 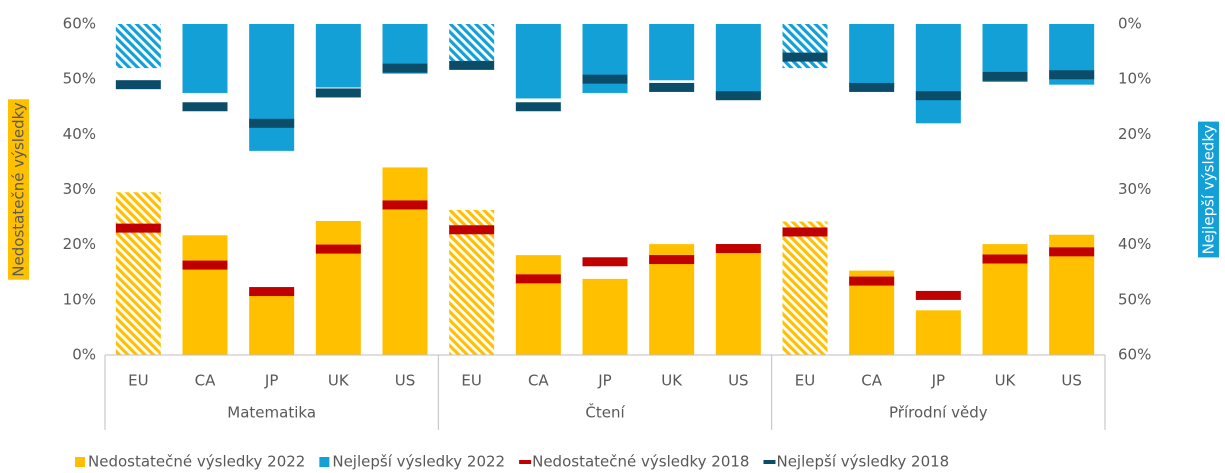 What do you see at coordinates (605, 412) in the screenshot?
I see `group-label: Čtení` at bounding box center [605, 412].